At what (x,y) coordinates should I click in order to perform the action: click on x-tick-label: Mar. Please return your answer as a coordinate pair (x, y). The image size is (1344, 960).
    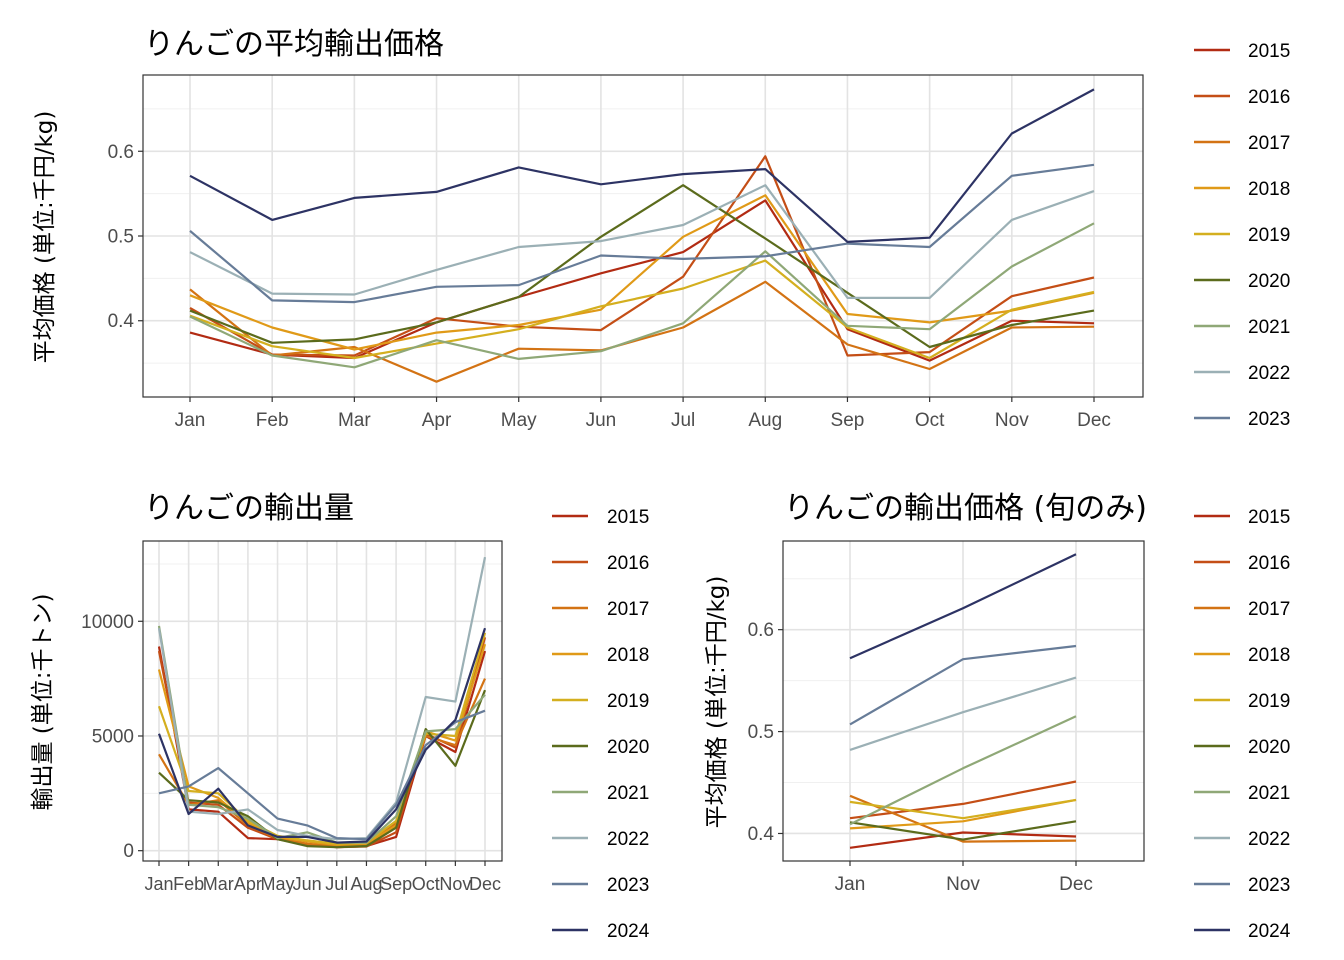
    Looking at the image, I should click on (218, 884).